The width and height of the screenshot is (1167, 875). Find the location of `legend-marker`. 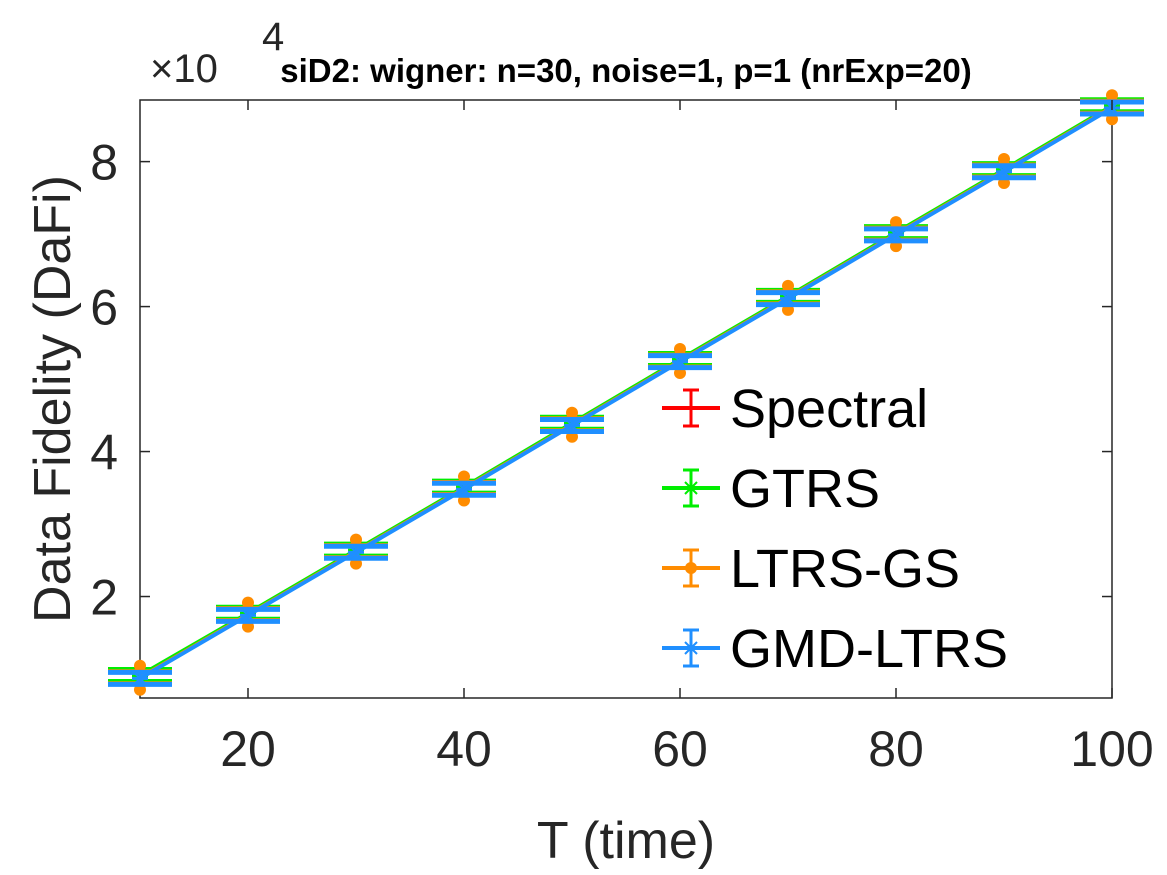

legend-marker is located at coordinates (691, 568).